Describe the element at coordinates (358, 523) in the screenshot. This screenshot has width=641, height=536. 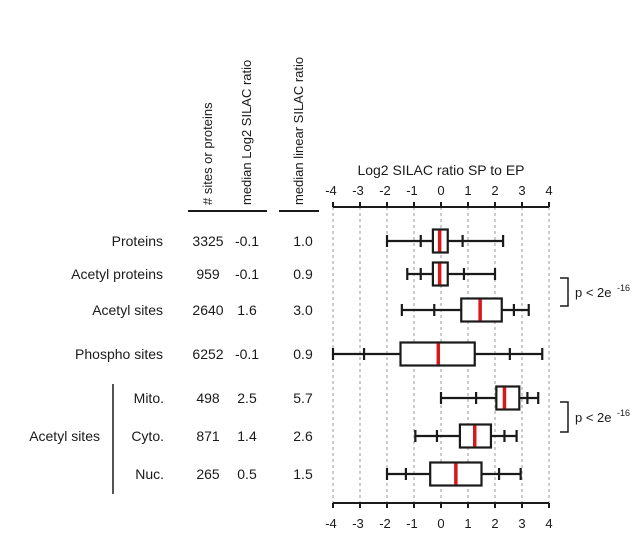
I see `bottom-tick-label-1: -3` at that location.